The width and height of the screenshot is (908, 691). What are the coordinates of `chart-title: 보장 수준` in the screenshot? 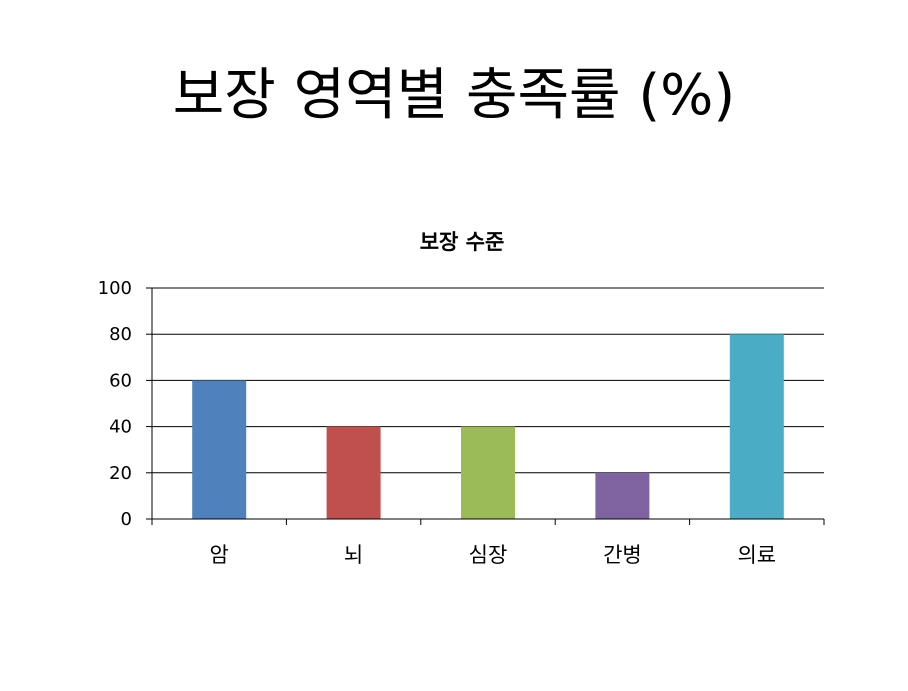 It's located at (462, 242).